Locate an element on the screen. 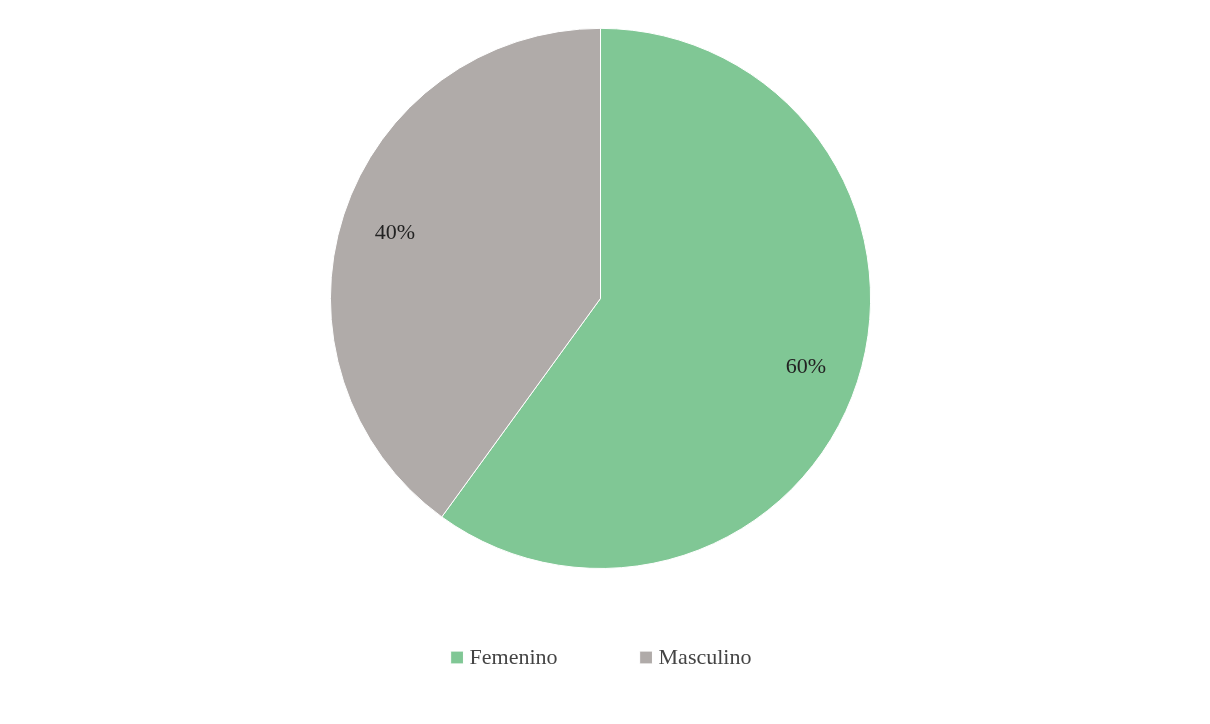  legend-label: Masculino is located at coordinates (705, 657).